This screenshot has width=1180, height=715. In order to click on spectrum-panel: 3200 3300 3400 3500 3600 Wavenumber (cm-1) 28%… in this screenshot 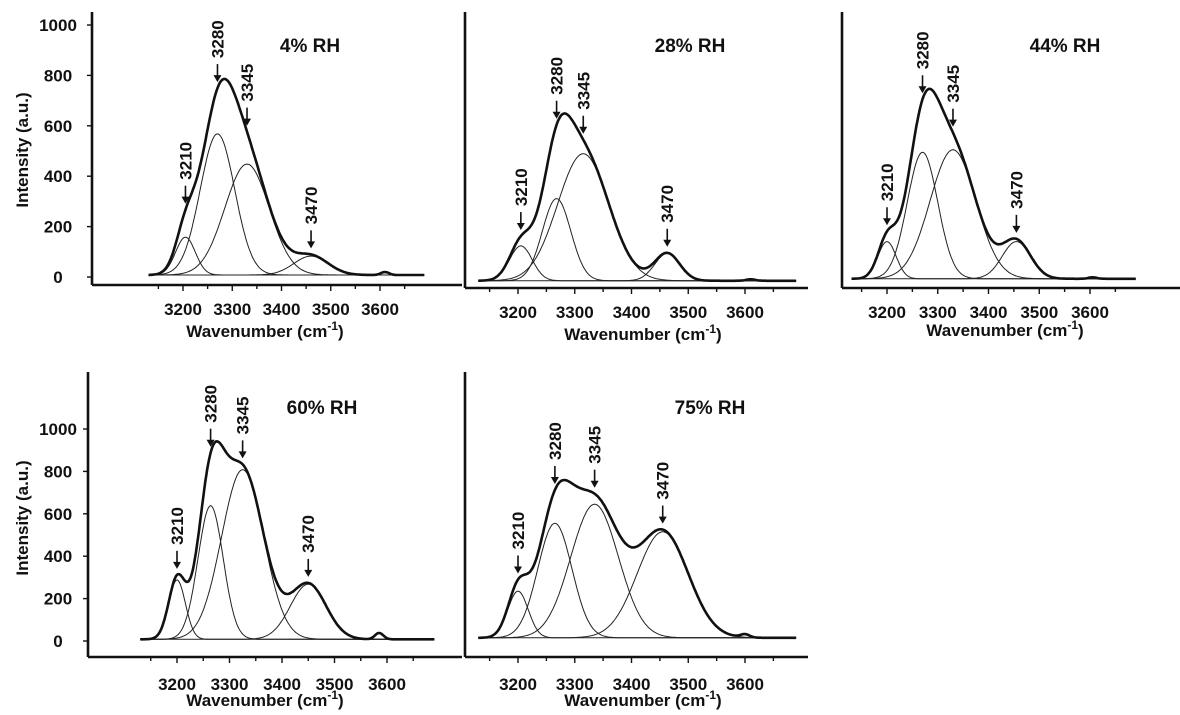, I will do `click(635, 178)`.